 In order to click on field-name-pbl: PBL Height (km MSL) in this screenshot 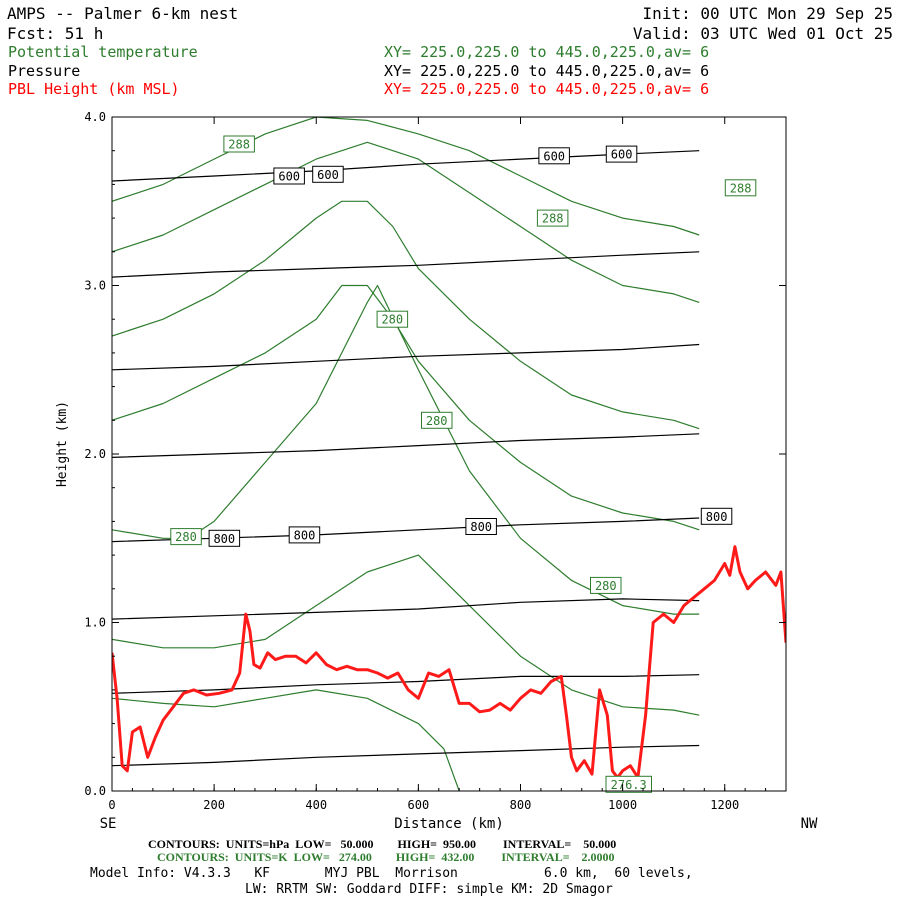, I will do `click(94, 89)`.